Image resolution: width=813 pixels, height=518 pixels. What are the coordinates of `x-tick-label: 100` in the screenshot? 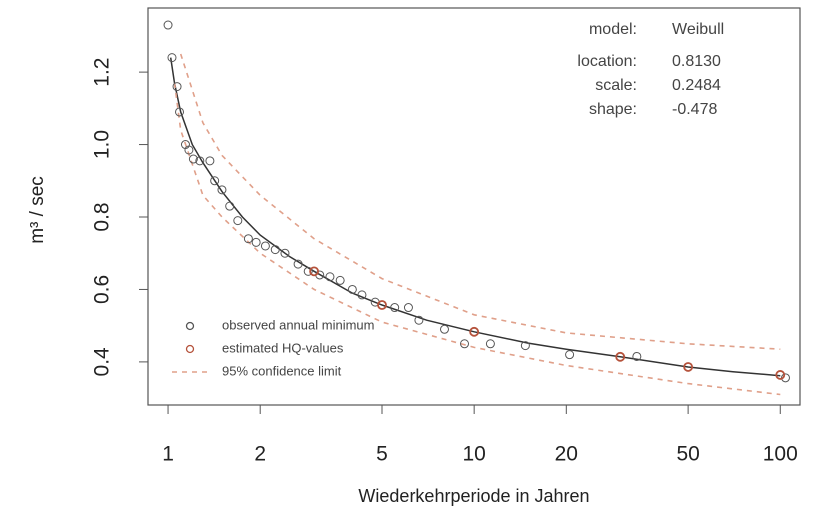 It's located at (780, 454).